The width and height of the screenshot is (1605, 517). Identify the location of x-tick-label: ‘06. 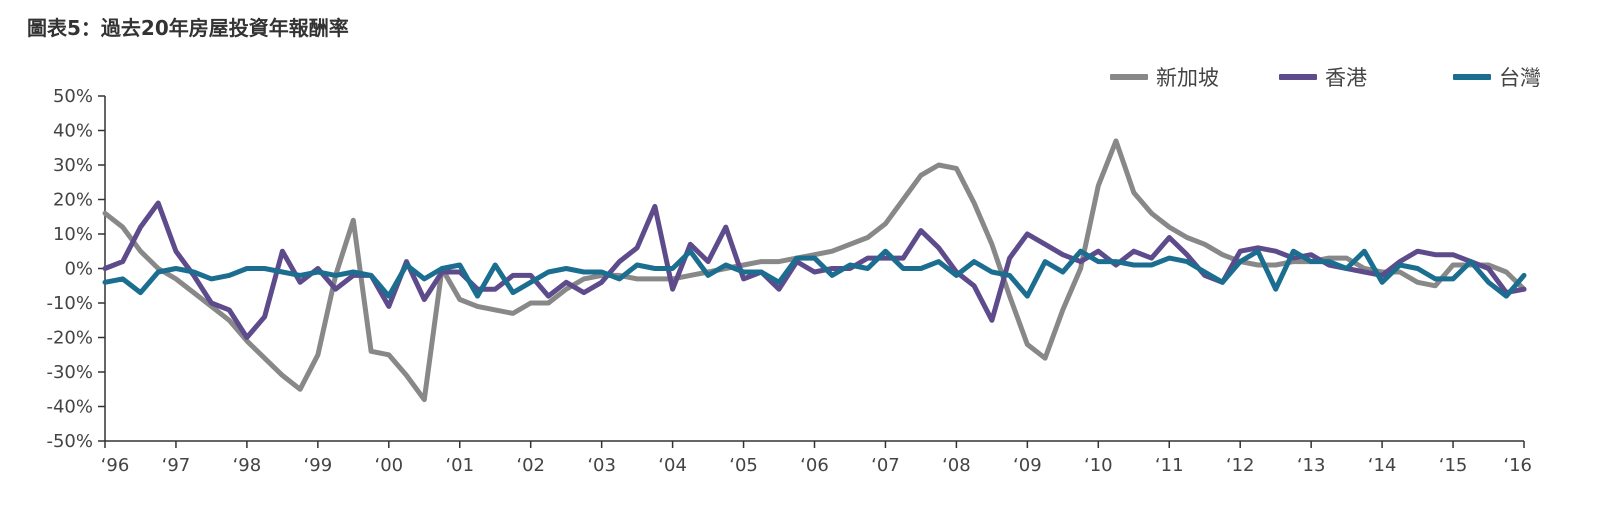
(814, 465).